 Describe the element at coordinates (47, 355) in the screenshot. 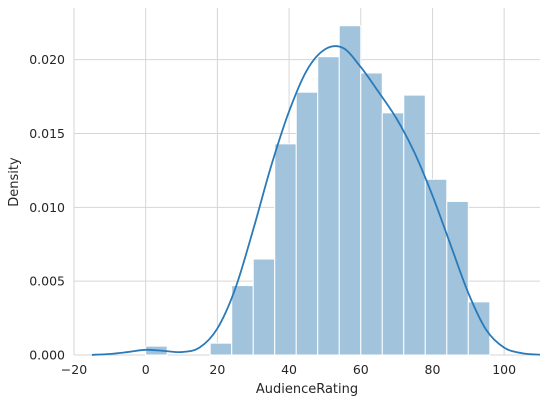

I see `y-tick-label: 0.000` at that location.